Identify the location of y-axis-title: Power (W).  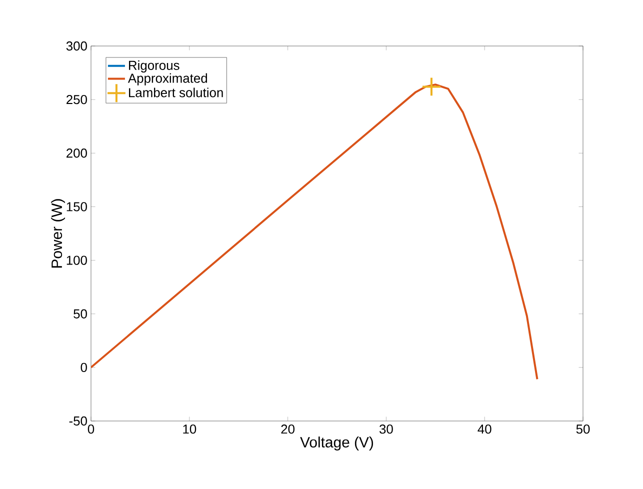
(58, 233).